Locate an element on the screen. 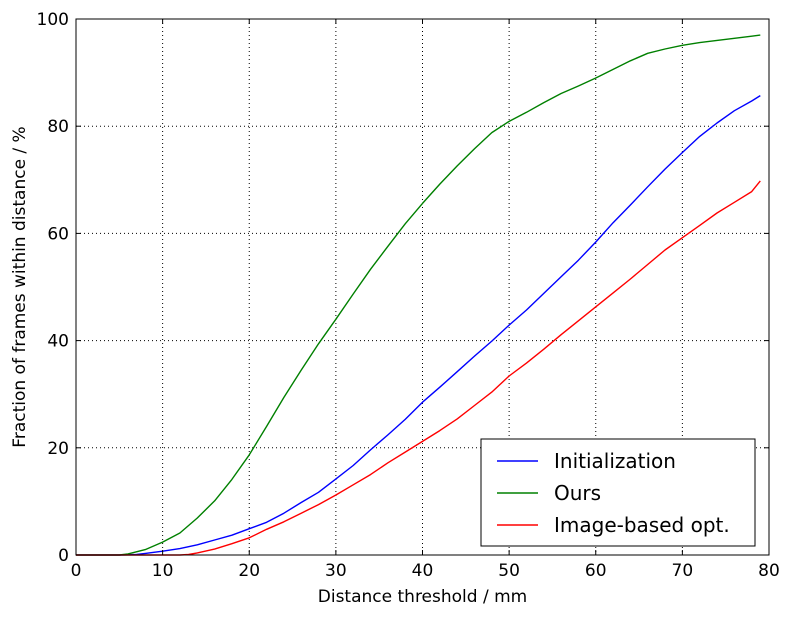 The height and width of the screenshot is (617, 789). y-axis-label: Fraction of frames within distance / % is located at coordinates (20, 286).